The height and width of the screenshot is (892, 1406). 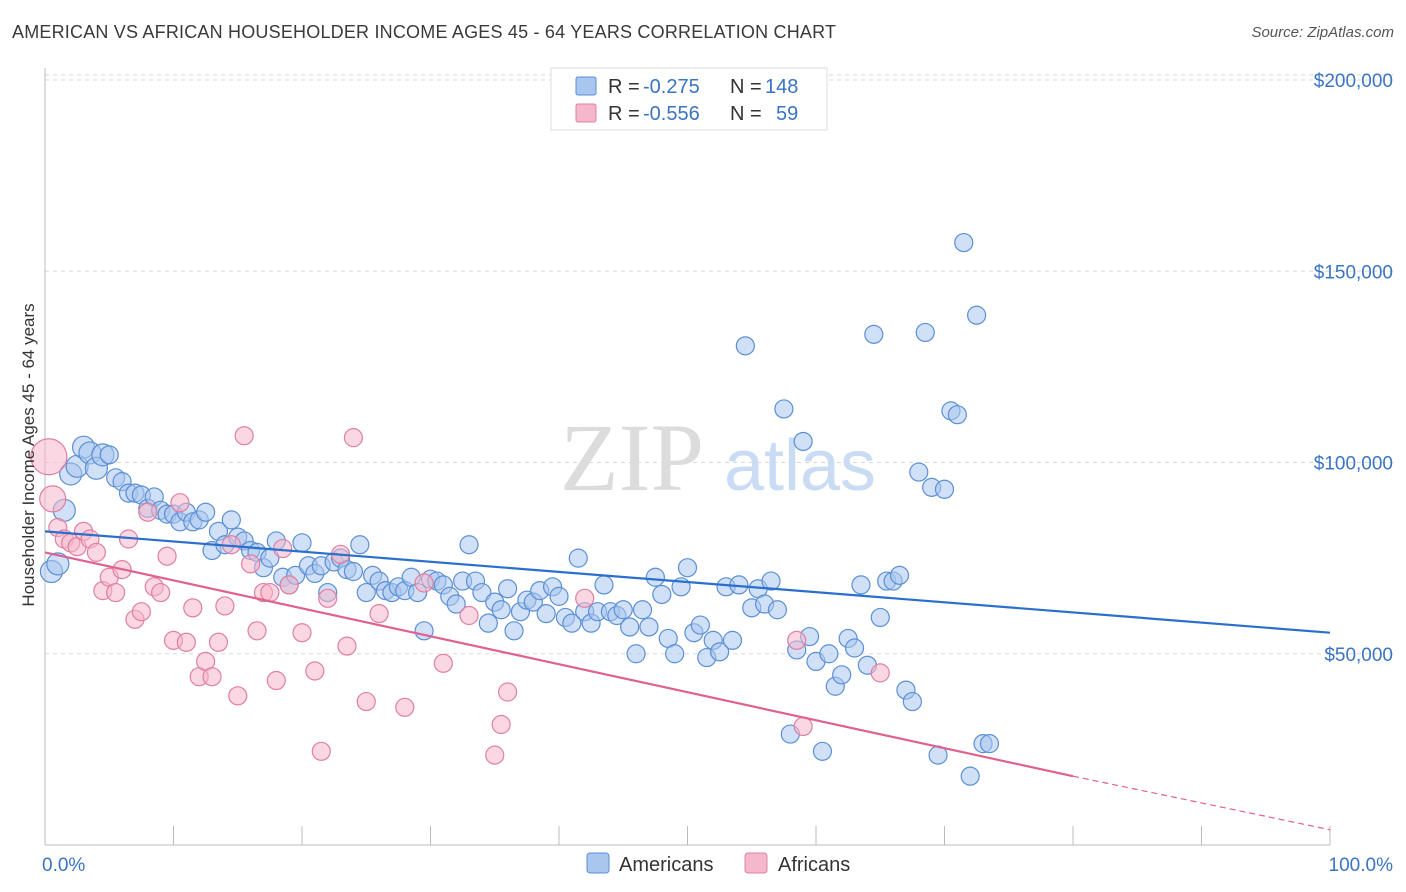 What do you see at coordinates (746, 114) in the screenshot?
I see `legend-n-label-2: N =` at bounding box center [746, 114].